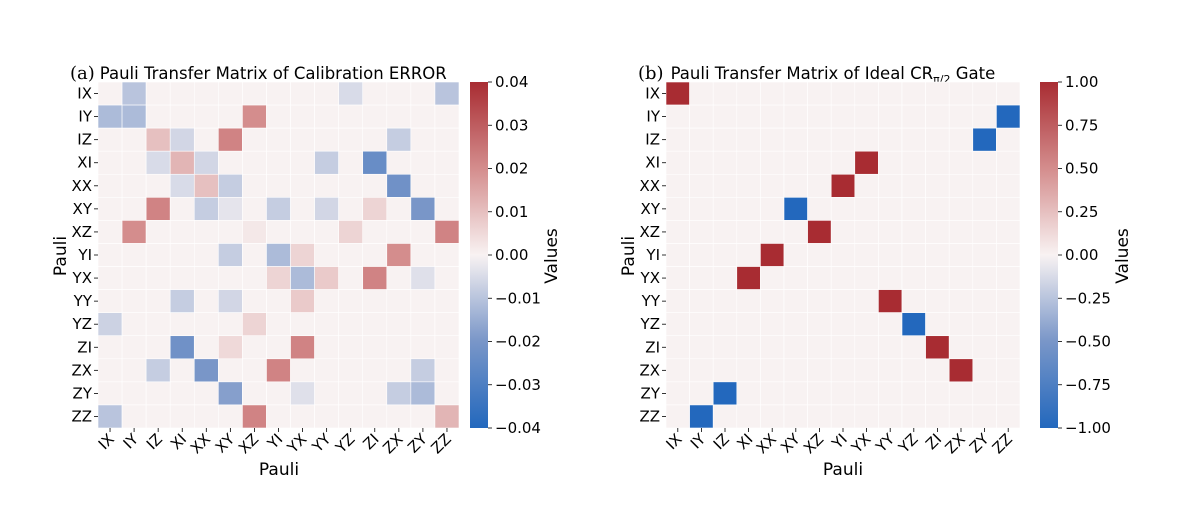 The height and width of the screenshot is (532, 1181). Describe the element at coordinates (351, 416) in the screenshot. I see `heatmap-cell-ZZ-YZ` at that location.